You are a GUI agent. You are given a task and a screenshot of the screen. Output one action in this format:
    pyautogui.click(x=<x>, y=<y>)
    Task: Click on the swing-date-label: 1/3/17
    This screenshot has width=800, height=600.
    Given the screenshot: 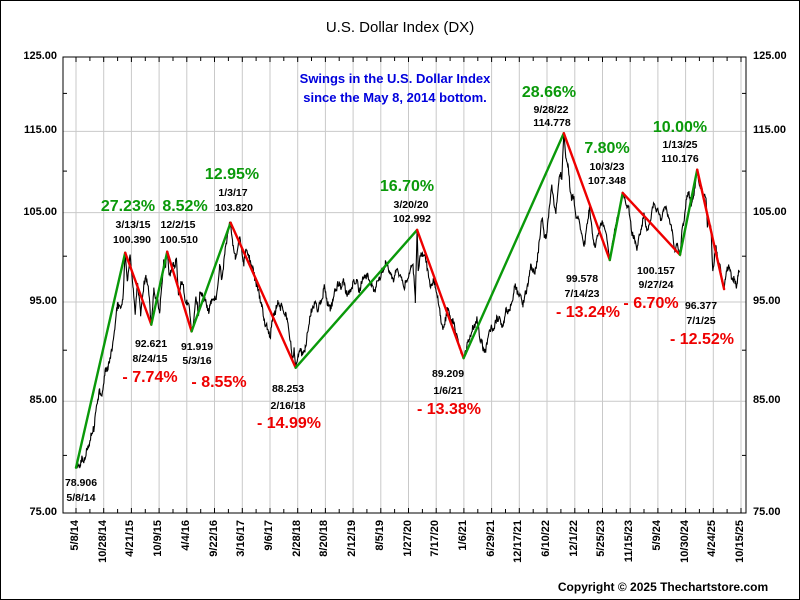 What is the action you would take?
    pyautogui.click(x=233, y=193)
    